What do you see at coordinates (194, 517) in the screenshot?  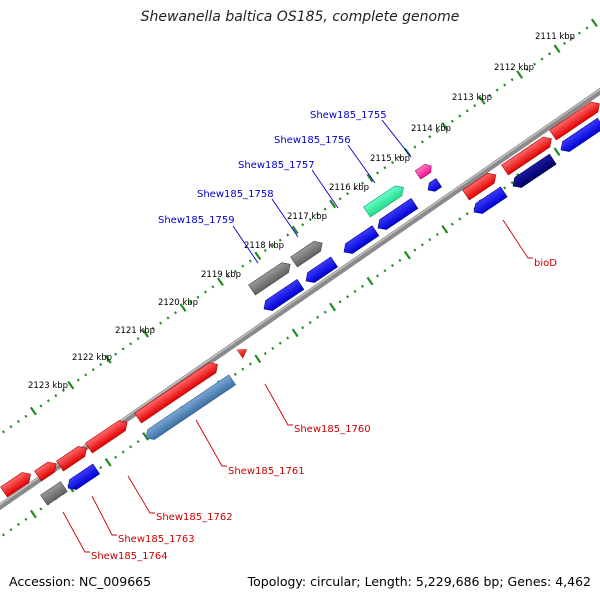 I see `gene-label: Shew185_1762` at bounding box center [194, 517].